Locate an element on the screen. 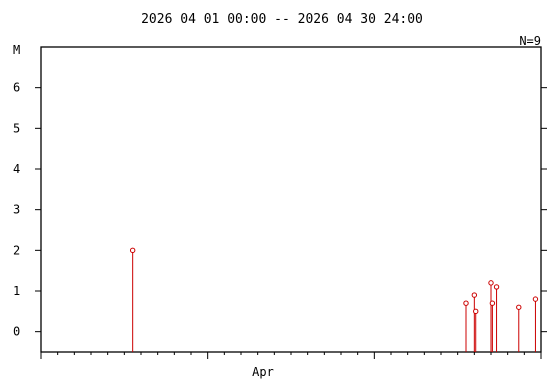 The width and height of the screenshot is (549, 379). y-axis-label: M is located at coordinates (16, 50).